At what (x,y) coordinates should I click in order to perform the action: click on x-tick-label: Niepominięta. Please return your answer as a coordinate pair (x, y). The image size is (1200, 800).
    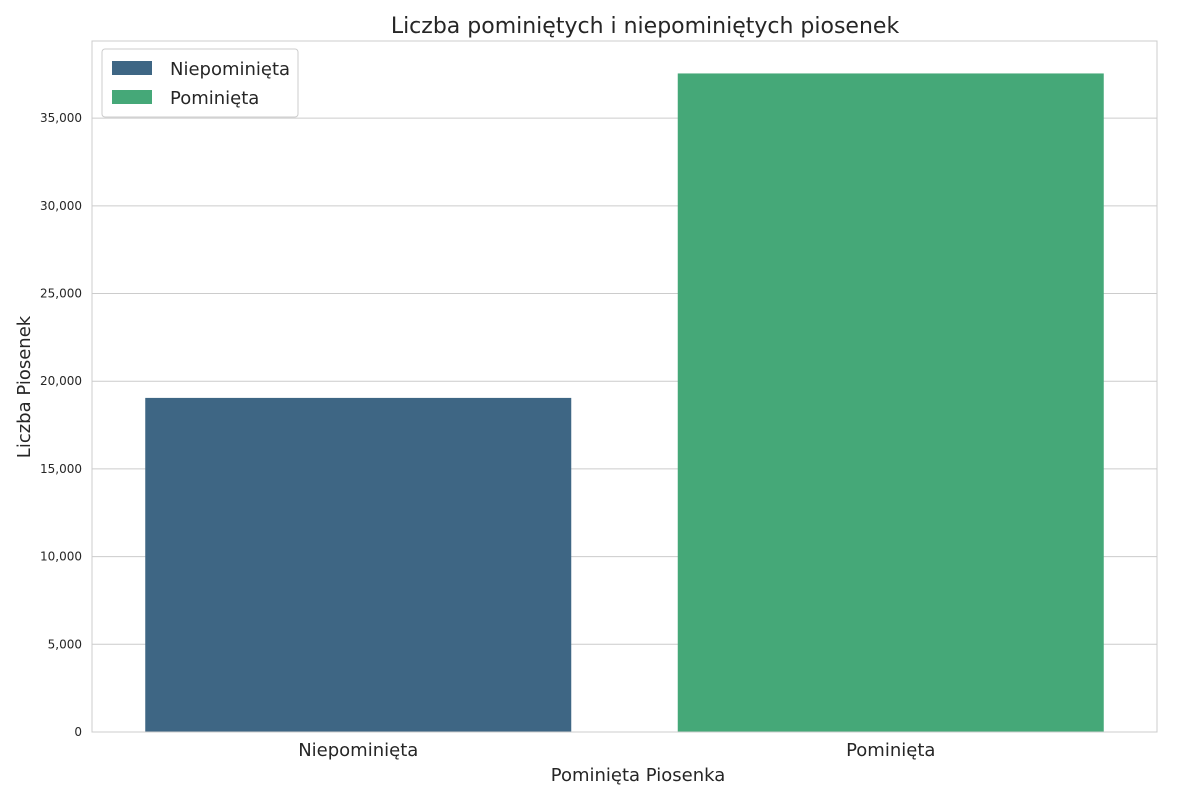
    Looking at the image, I should click on (358, 750).